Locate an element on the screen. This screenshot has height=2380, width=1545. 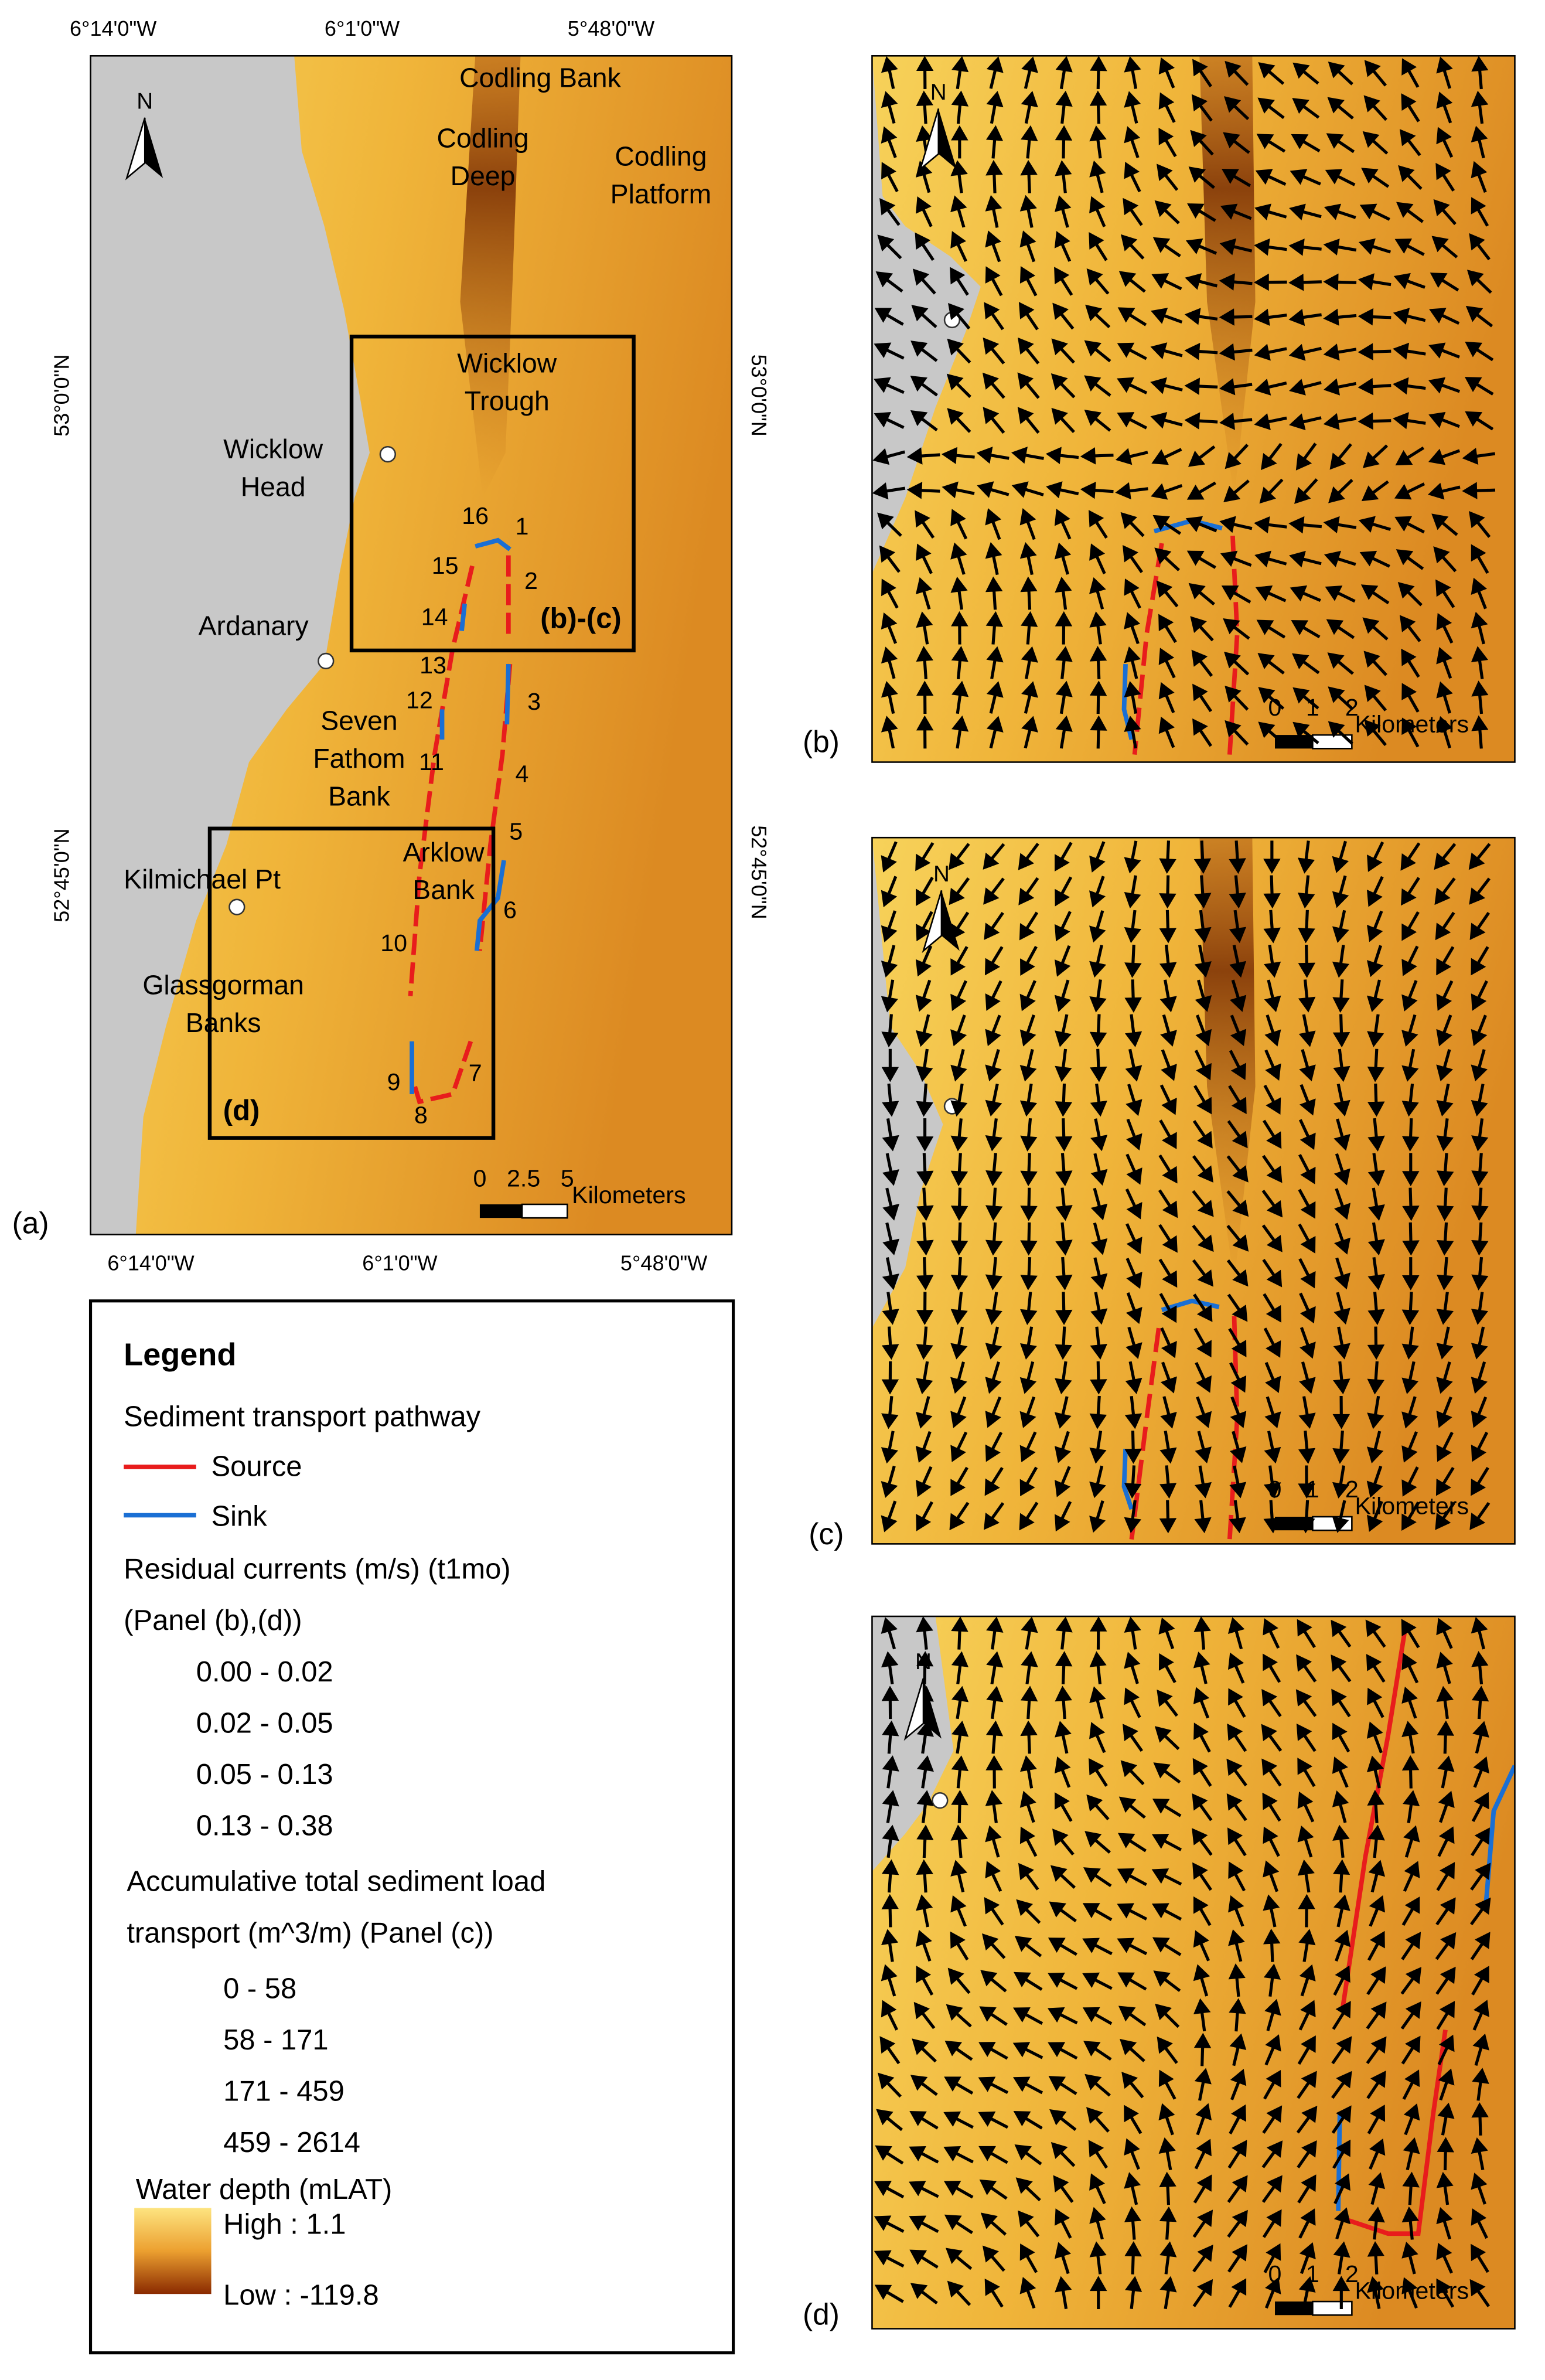
north-label: N is located at coordinates (938, 92).